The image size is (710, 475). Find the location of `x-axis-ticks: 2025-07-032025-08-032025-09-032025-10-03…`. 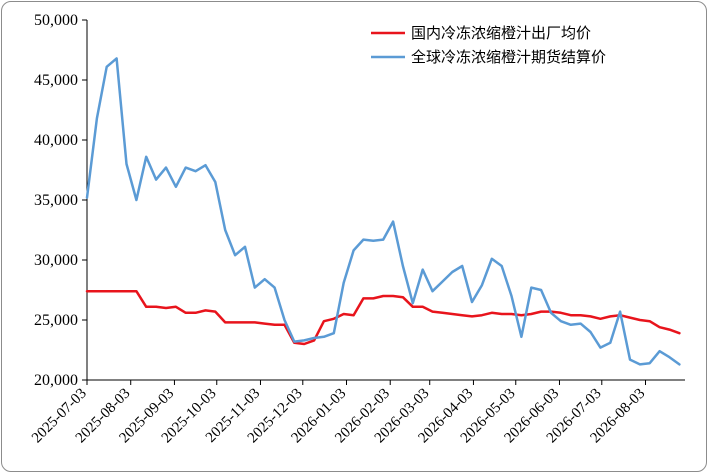

x-axis-ticks: 2025-07-032025-08-032025-09-032025-10-03… is located at coordinates (338, 413).